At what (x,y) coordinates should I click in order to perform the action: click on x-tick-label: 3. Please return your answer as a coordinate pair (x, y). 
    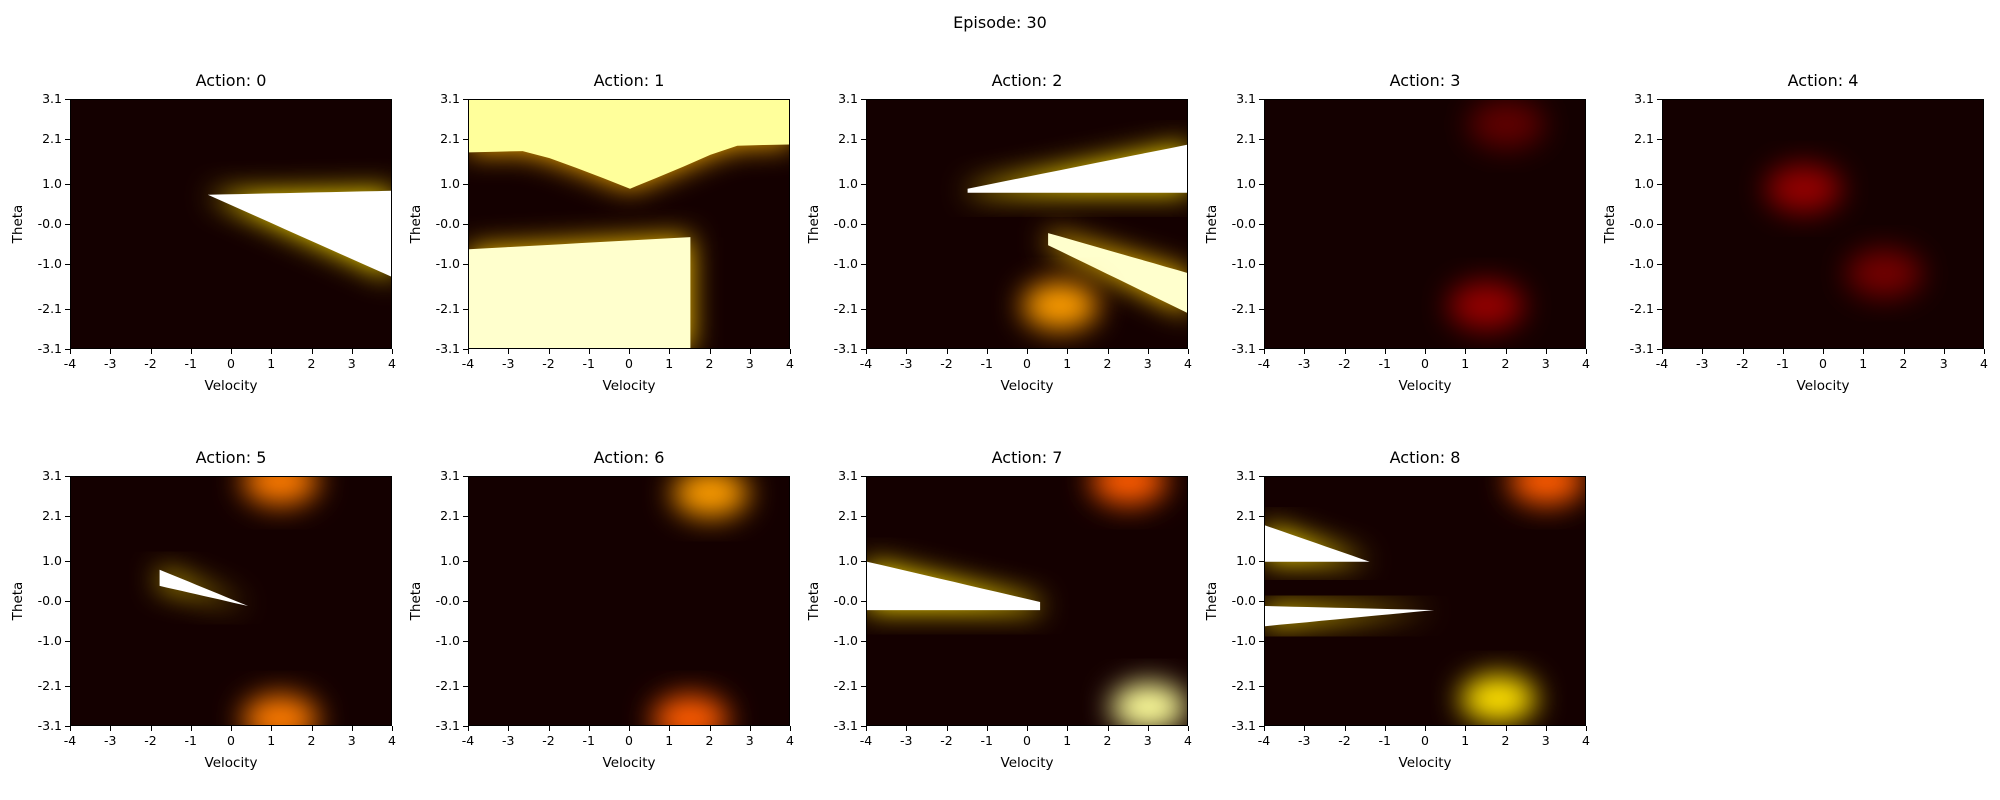
    Looking at the image, I should click on (1943, 363).